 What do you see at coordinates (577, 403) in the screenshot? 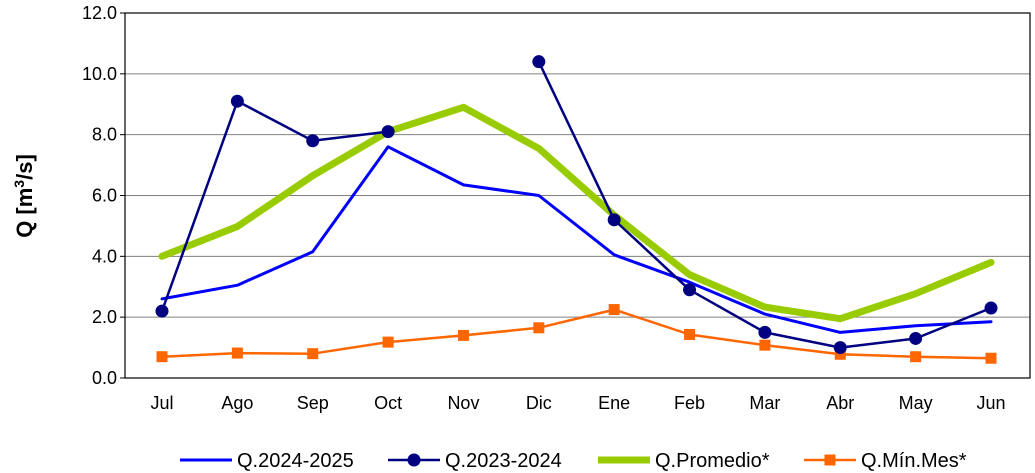
I see `x-tick-labels: Jul Ago Sep Oct Nov Dic Ene Feb Mar Abr May Jun` at bounding box center [577, 403].